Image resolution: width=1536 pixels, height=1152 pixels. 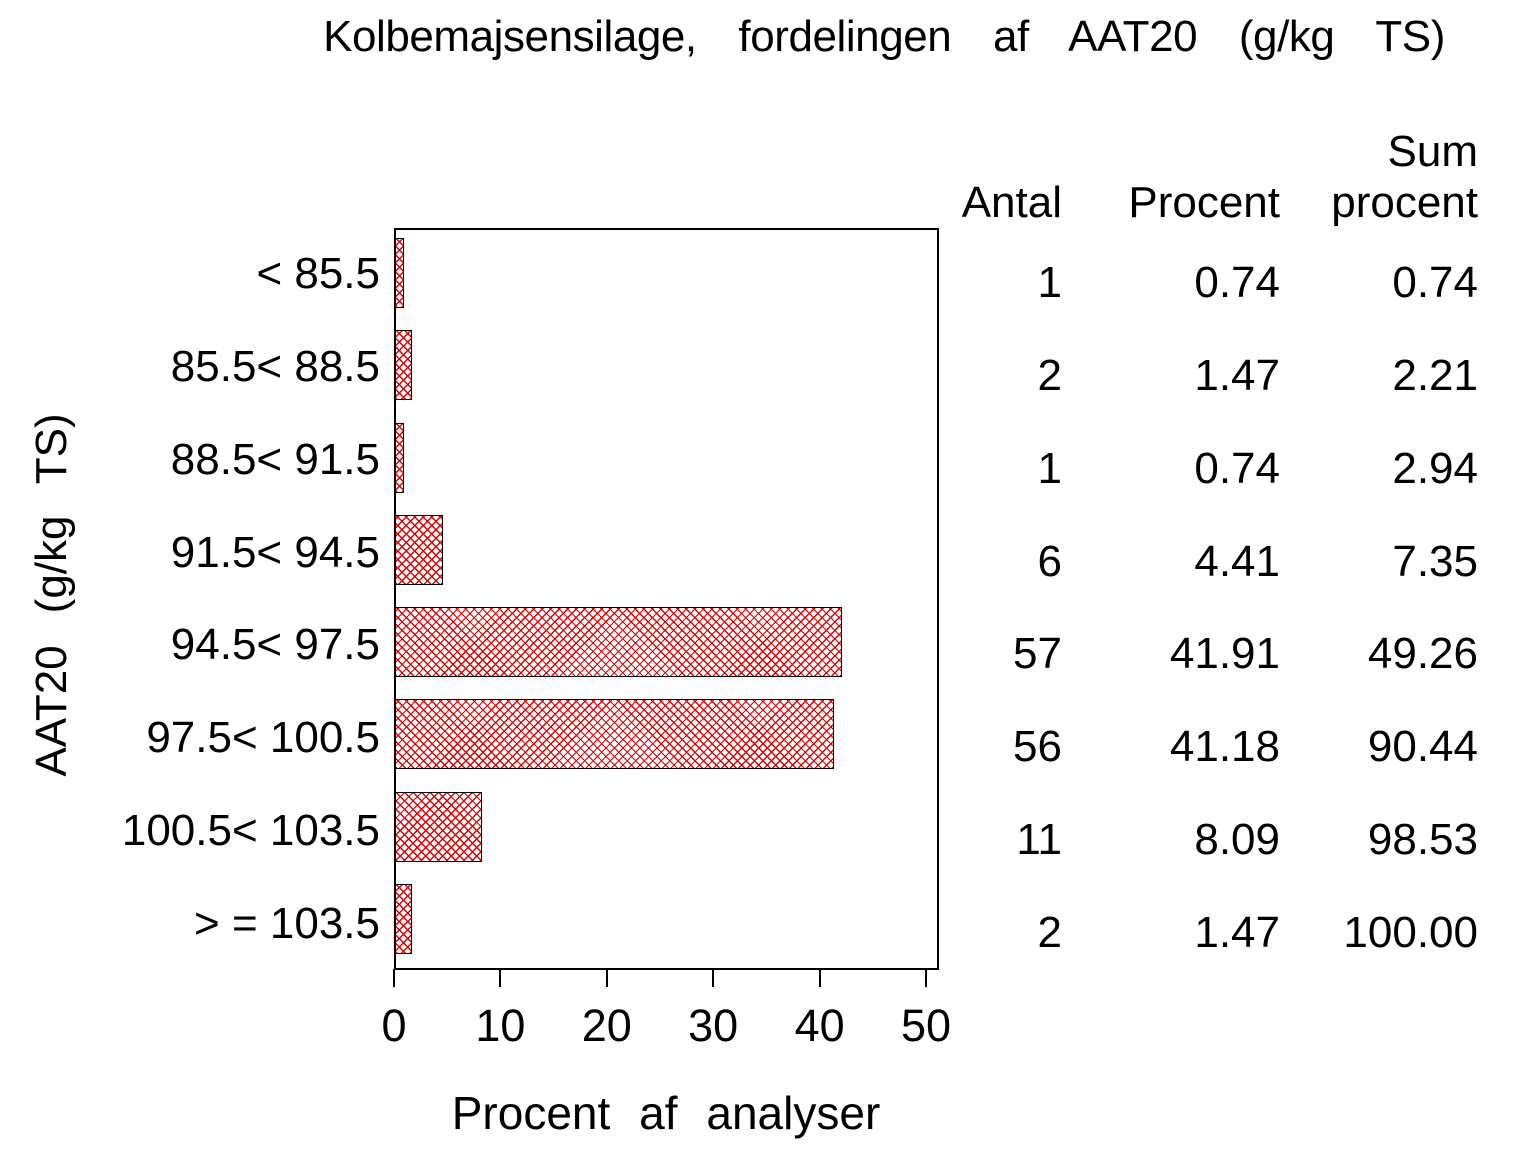 I want to click on category-label: 91.5< 94.5, so click(x=275, y=552).